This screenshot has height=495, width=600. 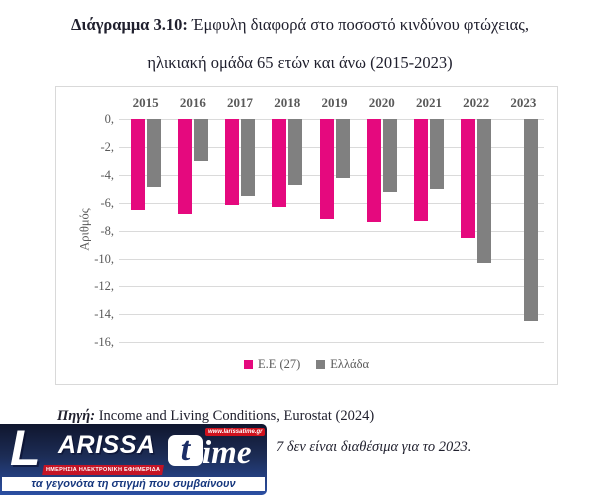 I want to click on logo-letter-t: t, so click(x=185, y=449).